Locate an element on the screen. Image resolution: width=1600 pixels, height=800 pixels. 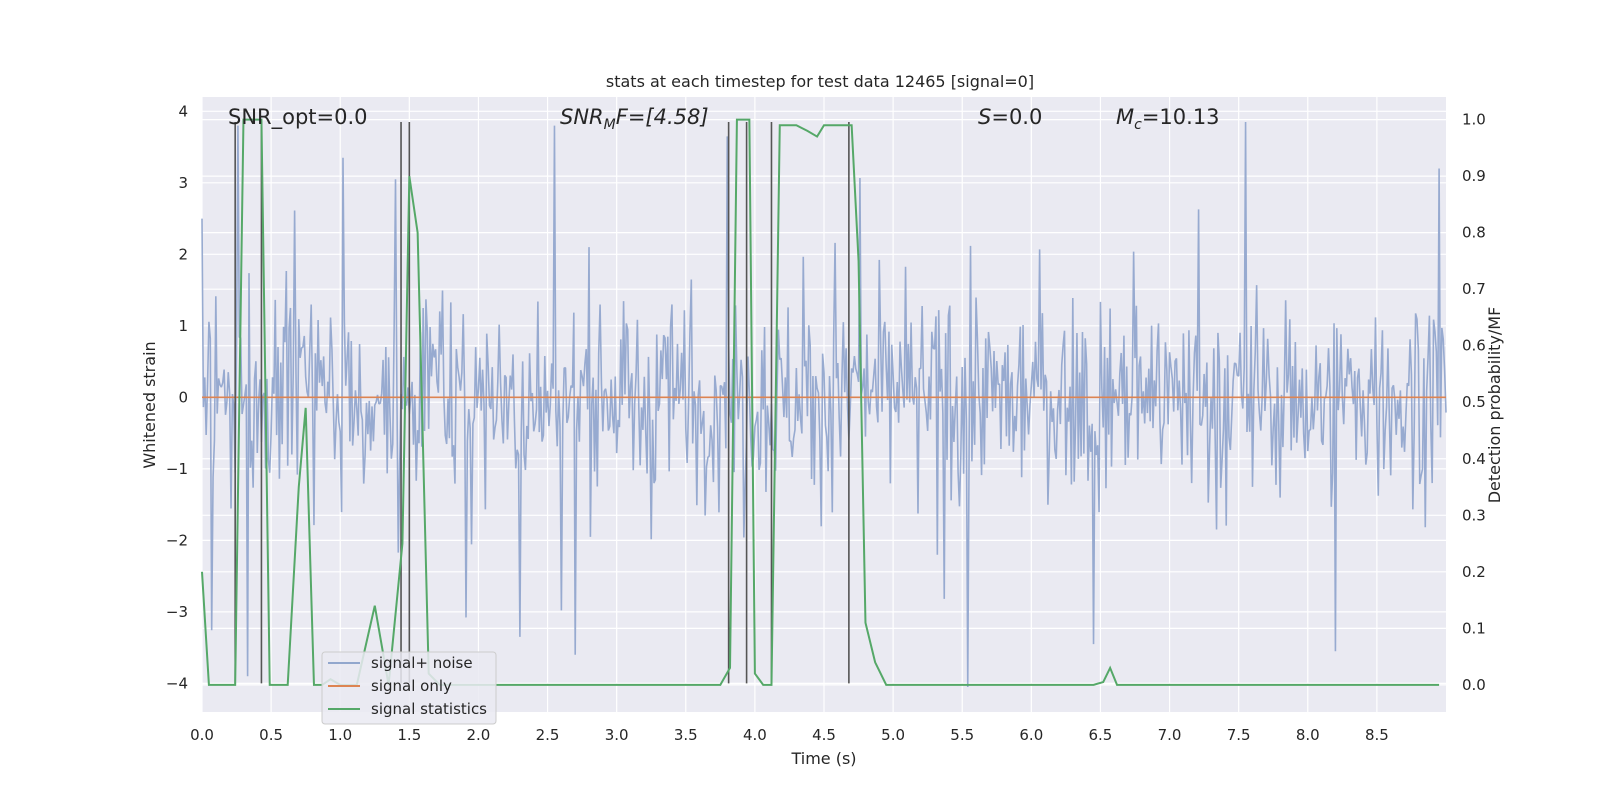
y-tick-label: 3 is located at coordinates (183, 183).